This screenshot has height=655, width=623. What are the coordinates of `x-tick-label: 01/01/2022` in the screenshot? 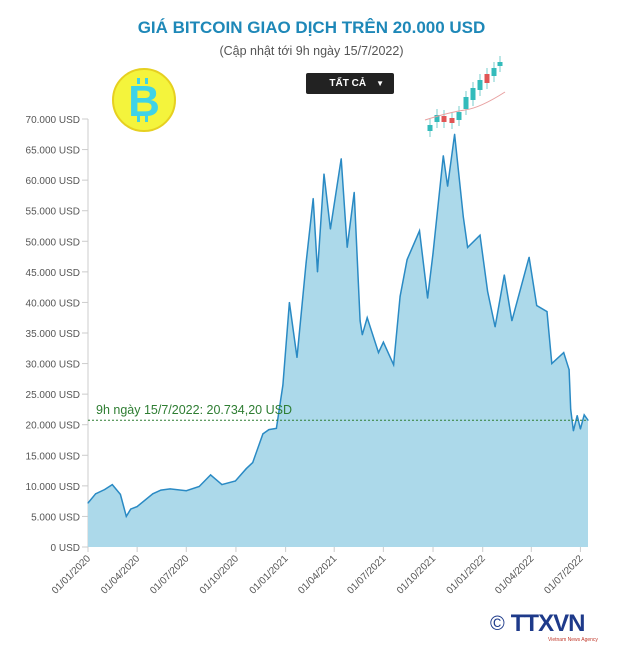 It's located at (466, 574).